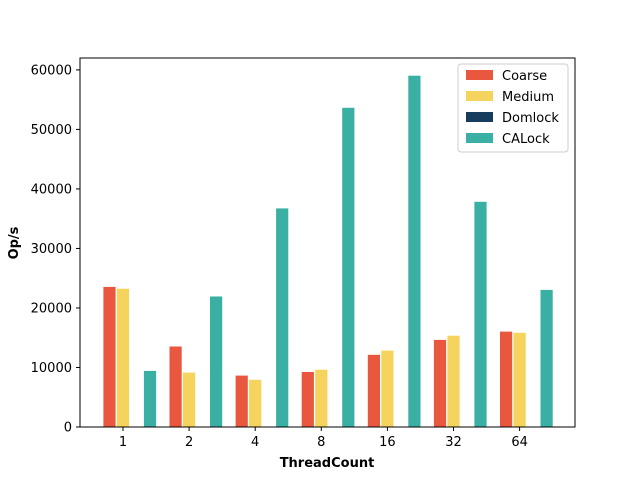 This screenshot has width=640, height=484. What do you see at coordinates (68, 428) in the screenshot?
I see `y-tick-label: 0` at bounding box center [68, 428].